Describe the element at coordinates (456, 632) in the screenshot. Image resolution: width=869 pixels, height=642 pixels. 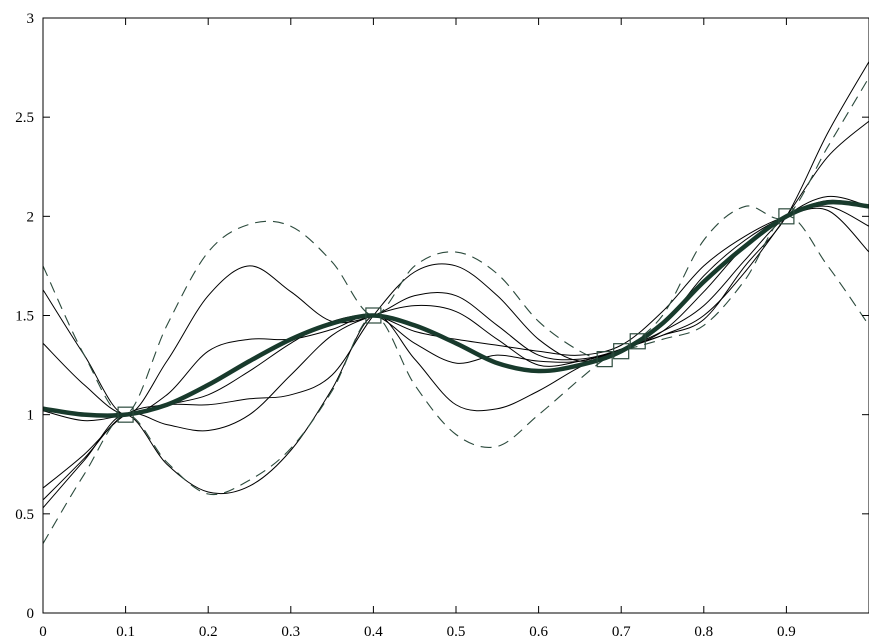
I see `x-tick-label: 0.5` at that location.